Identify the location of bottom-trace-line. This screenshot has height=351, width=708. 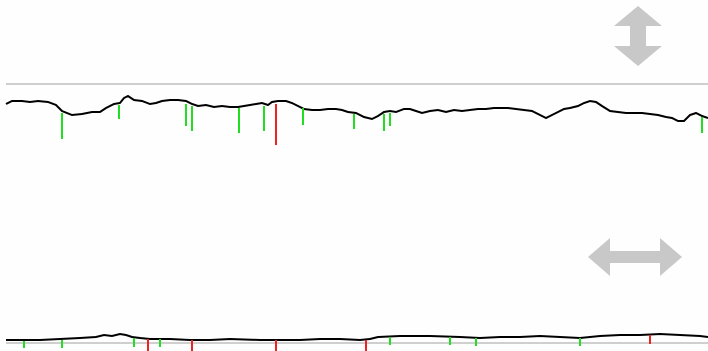
(357, 337).